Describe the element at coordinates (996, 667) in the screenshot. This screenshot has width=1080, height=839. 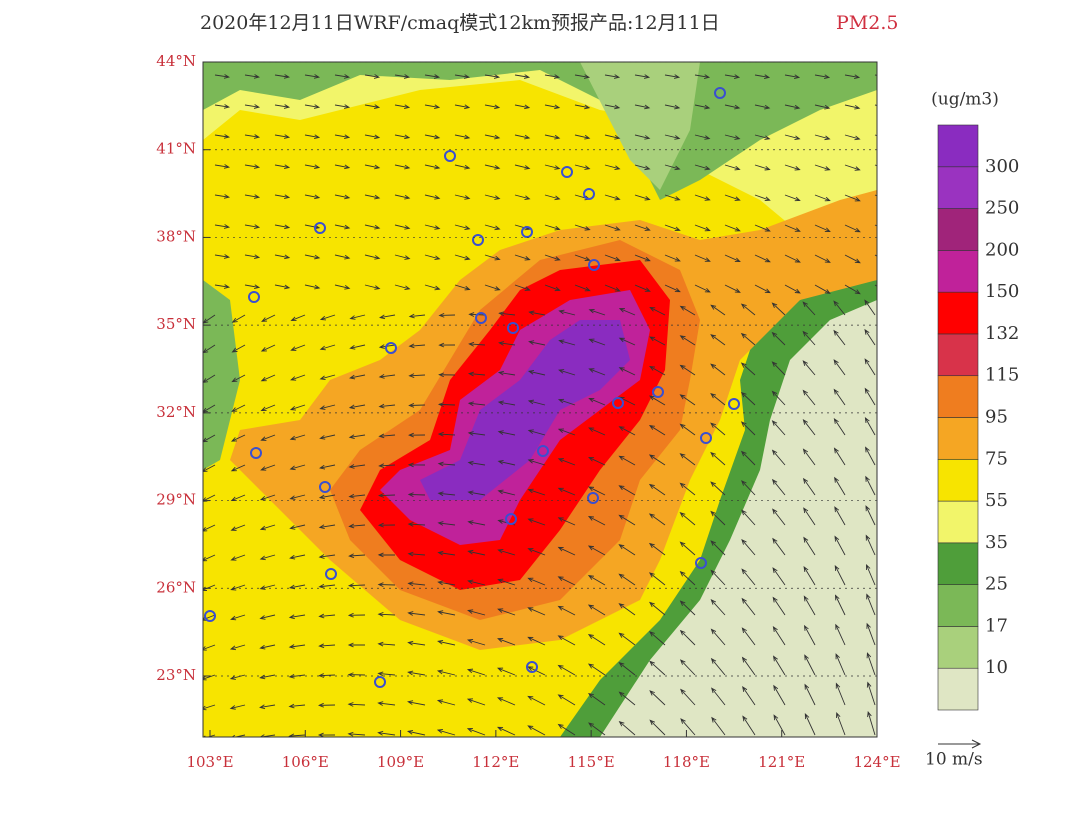
I see `colorbar-label: 10` at that location.